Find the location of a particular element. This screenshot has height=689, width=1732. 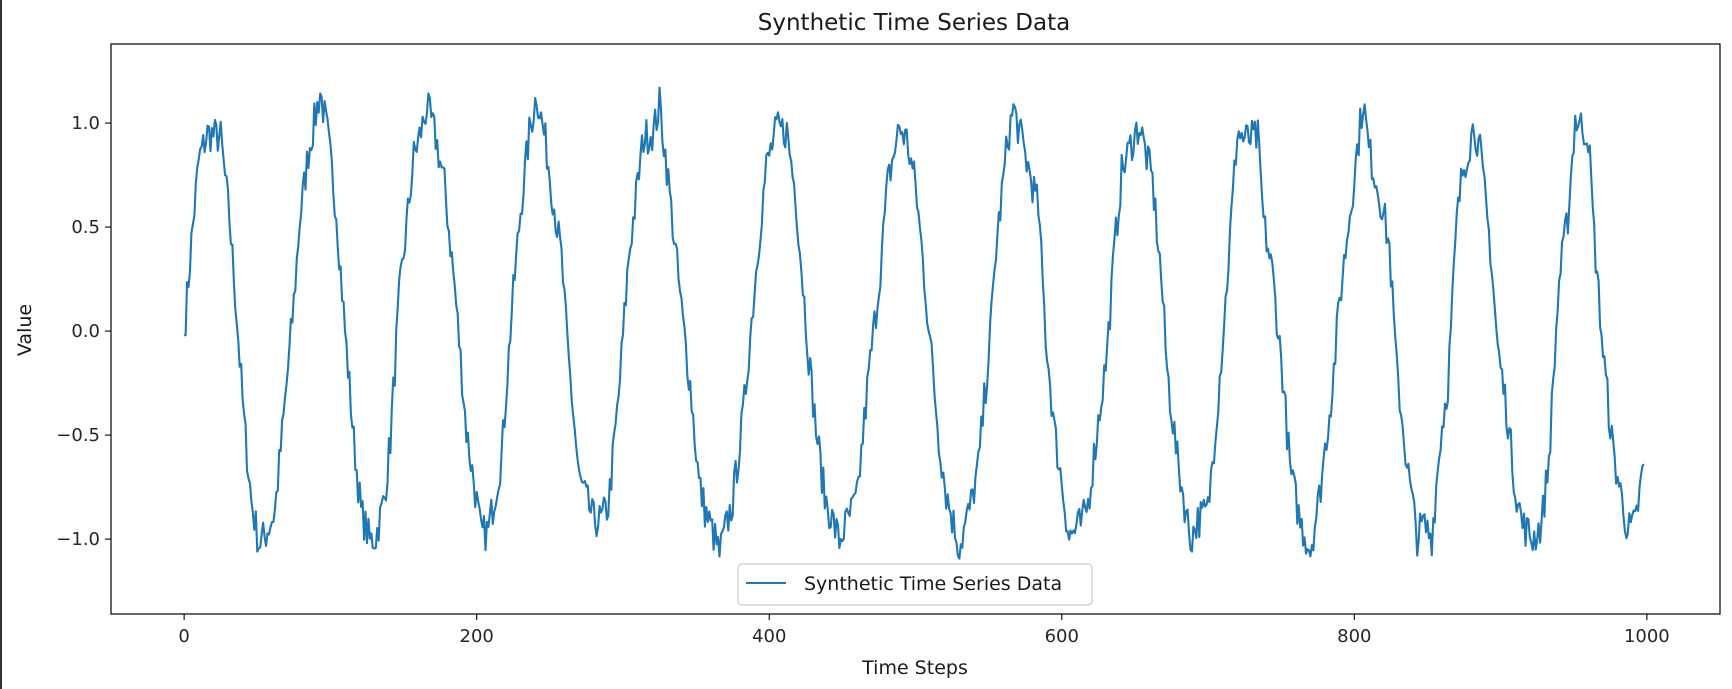

x-tick-label: 200 is located at coordinates (477, 636).